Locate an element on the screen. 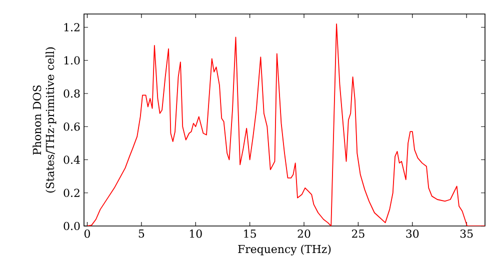 Image resolution: width=500 pixels, height=280 pixels. y-tick-label: 0.2 is located at coordinates (72, 193).